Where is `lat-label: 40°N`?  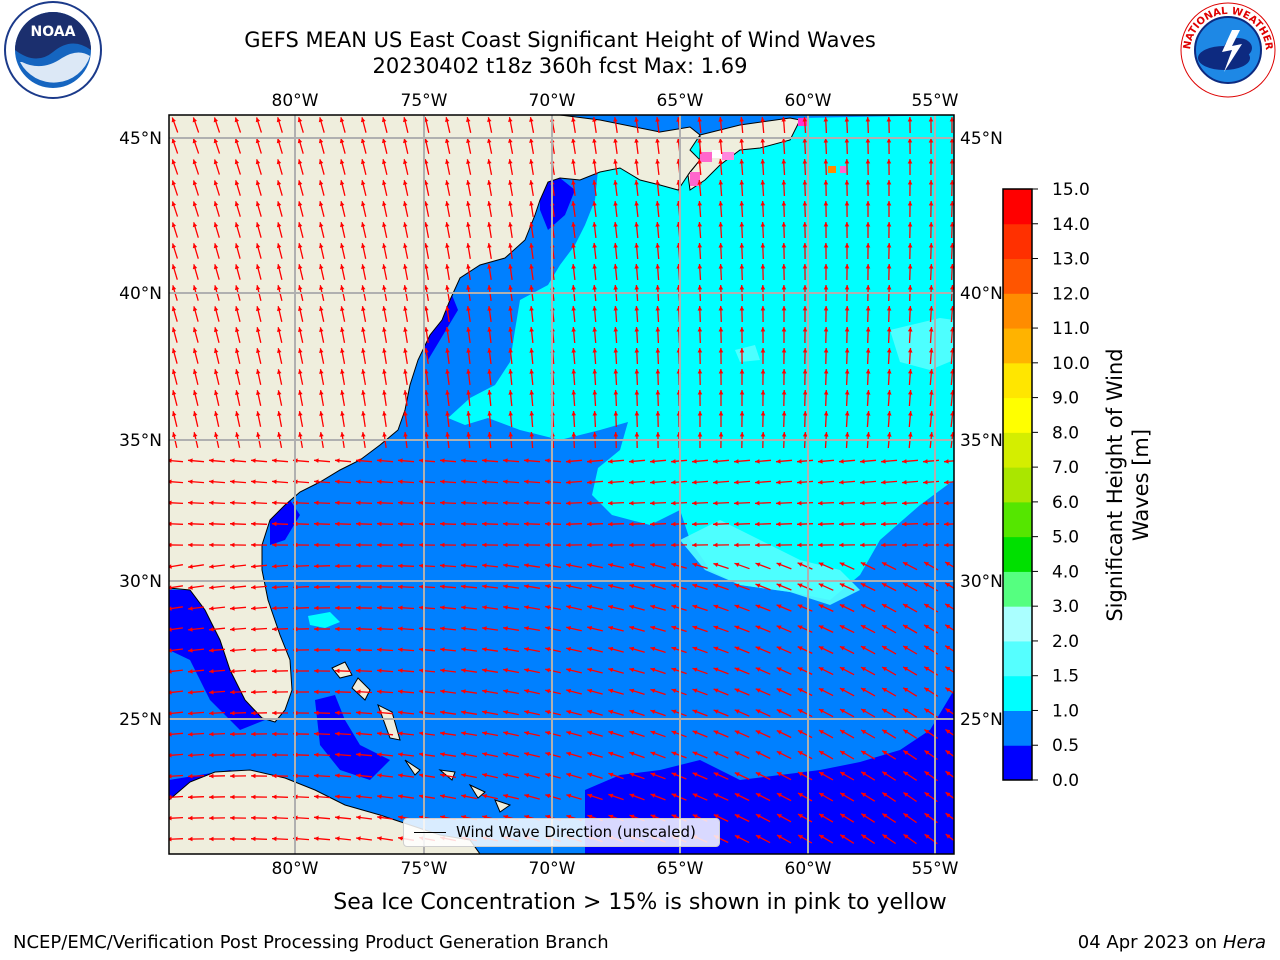 lat-label: 40°N is located at coordinates (981, 294).